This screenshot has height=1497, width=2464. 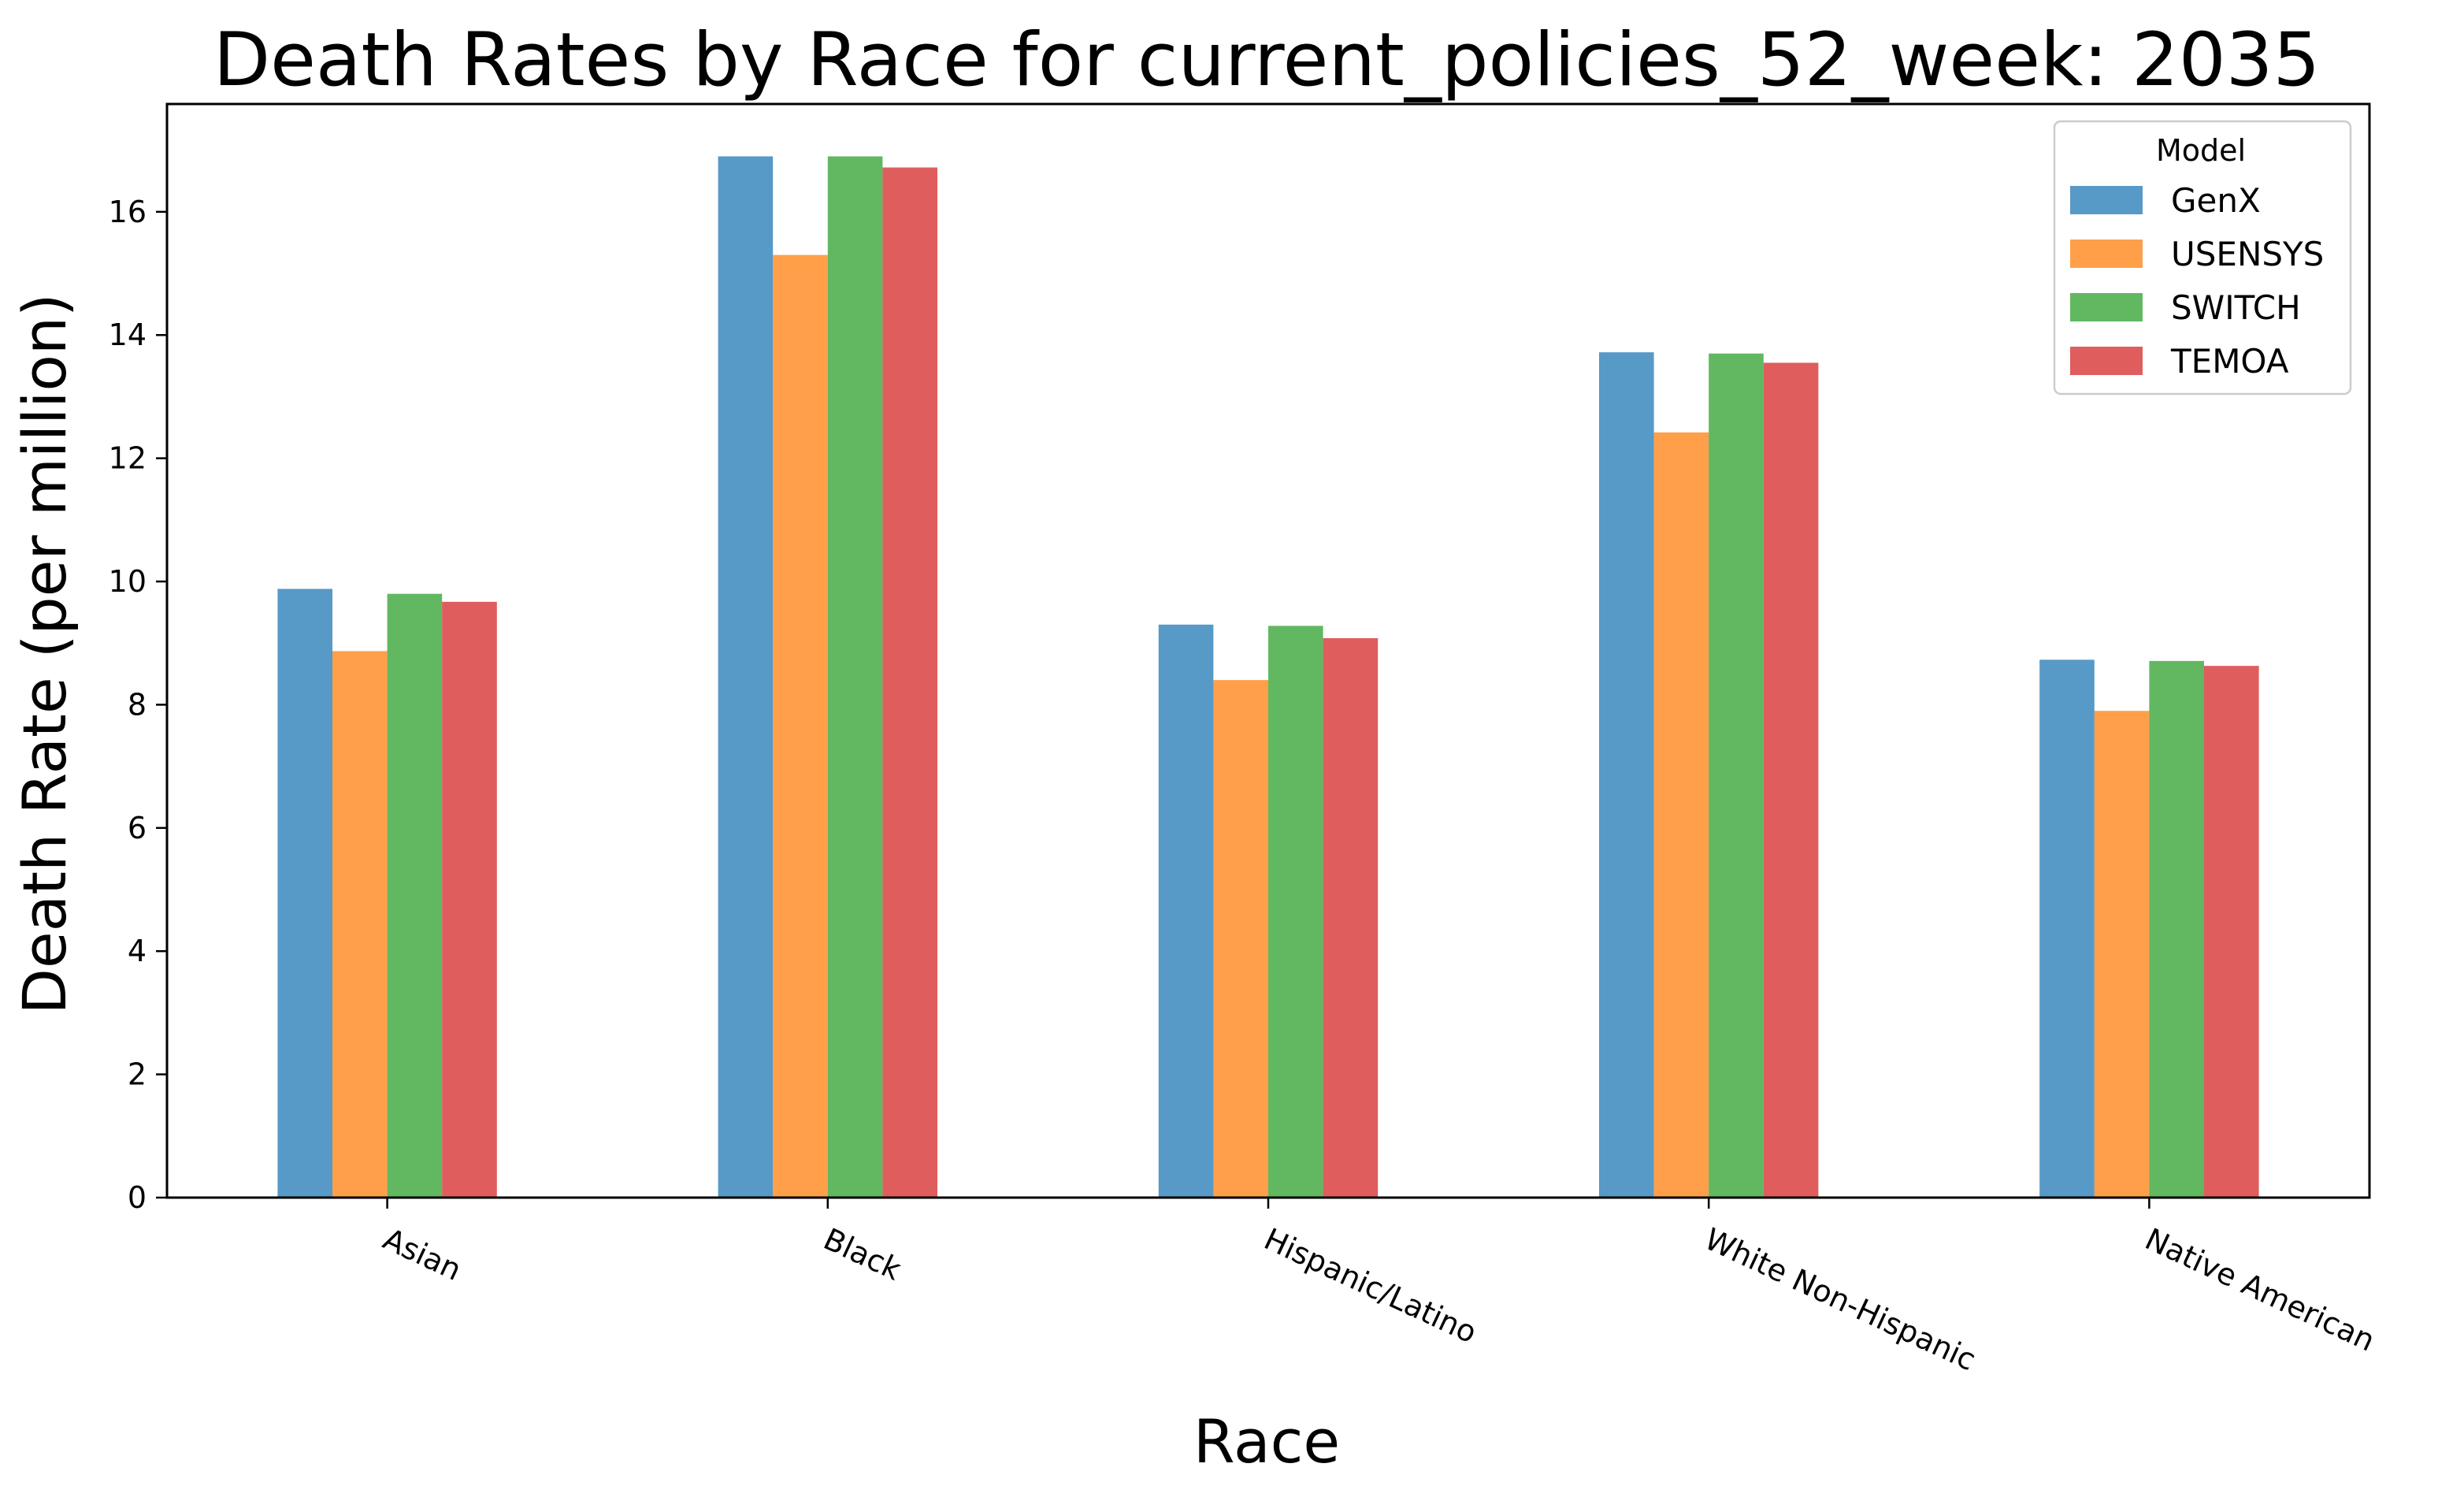 What do you see at coordinates (2229, 362) in the screenshot?
I see `legend-label-temoa: TEMOA` at bounding box center [2229, 362].